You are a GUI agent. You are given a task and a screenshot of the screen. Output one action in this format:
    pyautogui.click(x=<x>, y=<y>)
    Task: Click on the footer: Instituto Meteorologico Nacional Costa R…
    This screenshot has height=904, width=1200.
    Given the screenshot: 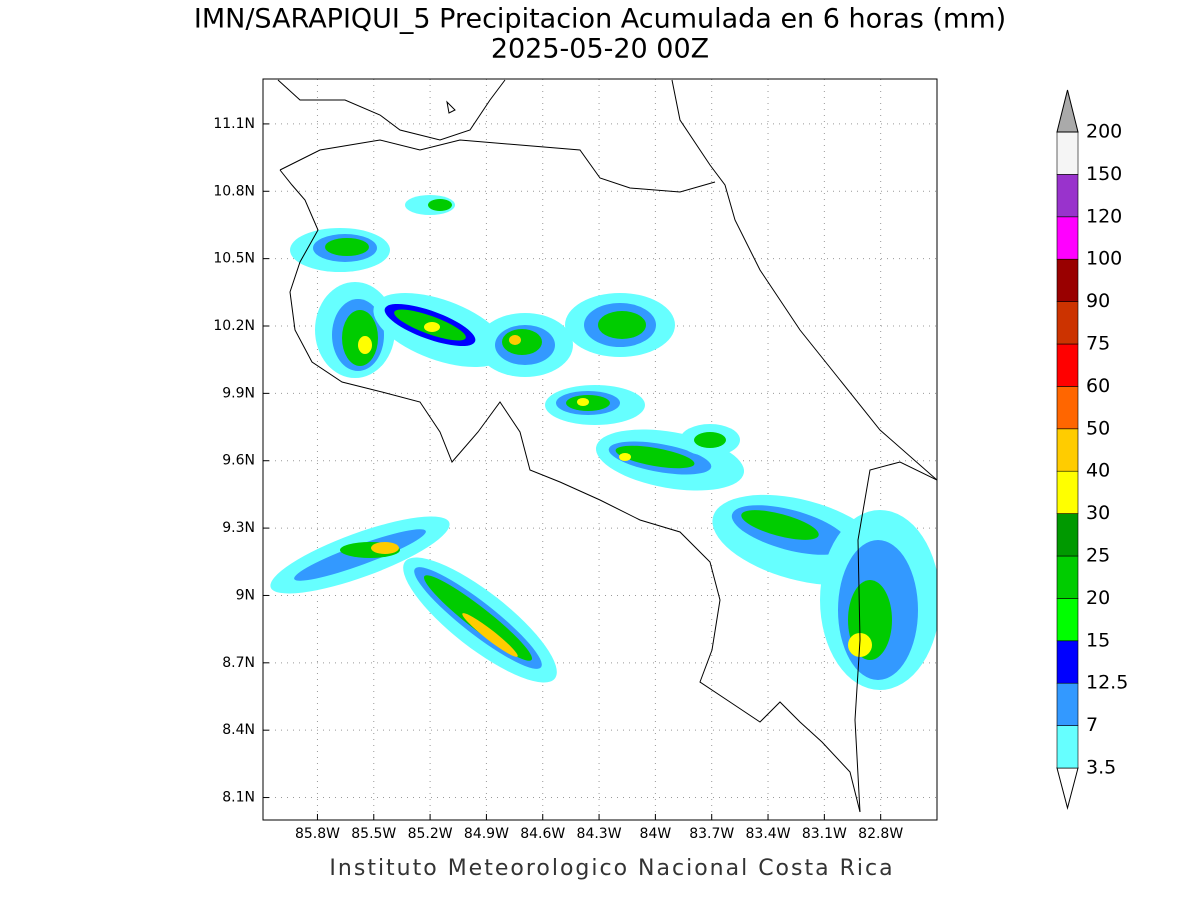 What is the action you would take?
    pyautogui.click(x=611, y=868)
    